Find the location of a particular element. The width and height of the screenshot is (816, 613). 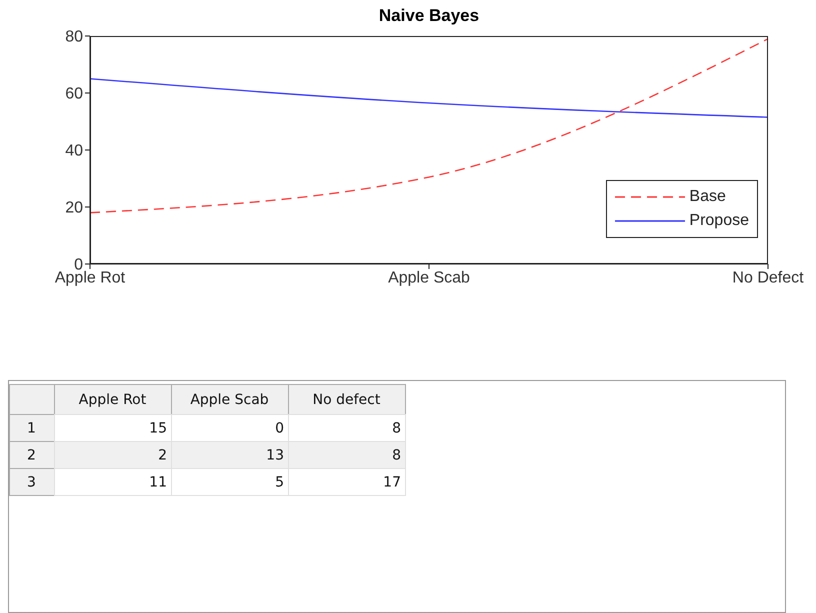

data-label: 0 is located at coordinates (279, 428).